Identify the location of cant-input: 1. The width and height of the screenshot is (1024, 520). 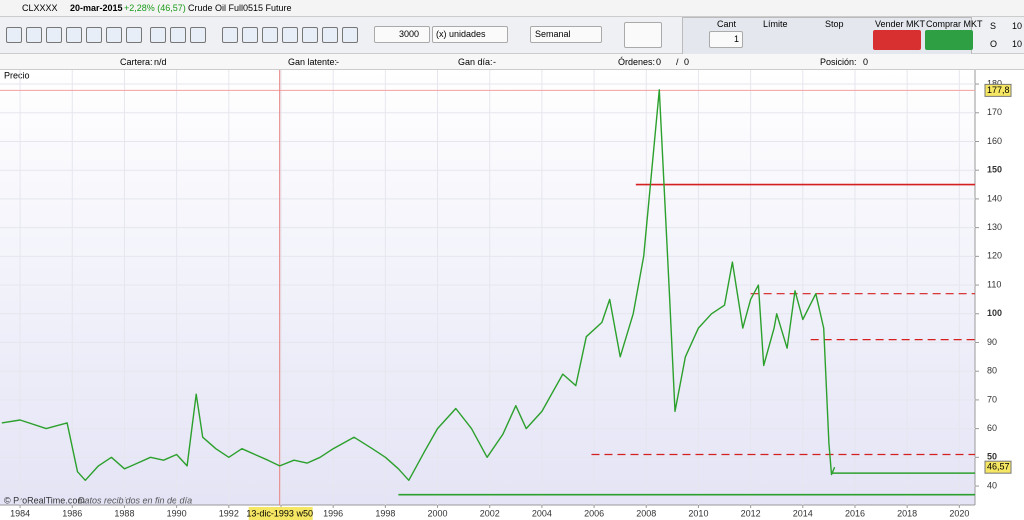
(726, 39).